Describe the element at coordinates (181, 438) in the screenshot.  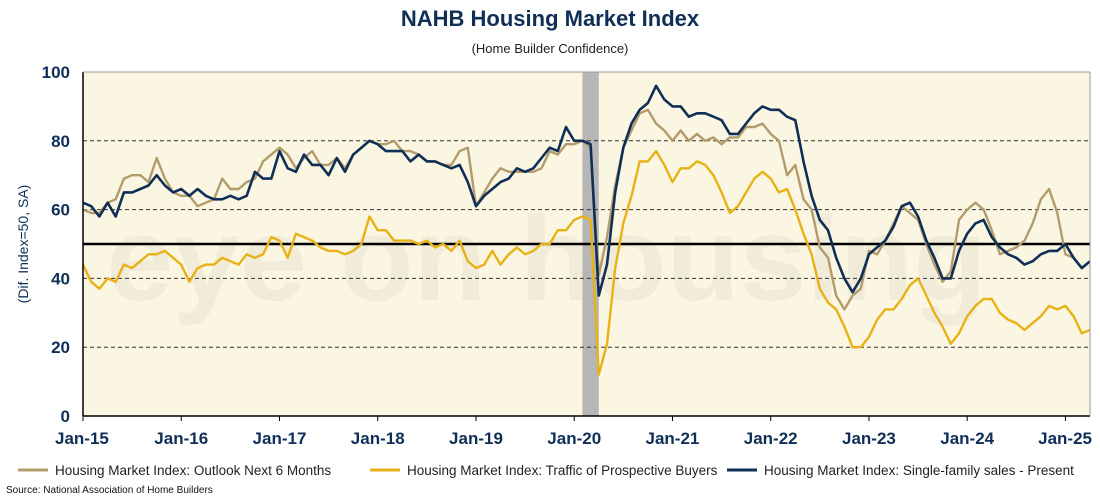
I see `x-tick-label: Jan-16` at that location.